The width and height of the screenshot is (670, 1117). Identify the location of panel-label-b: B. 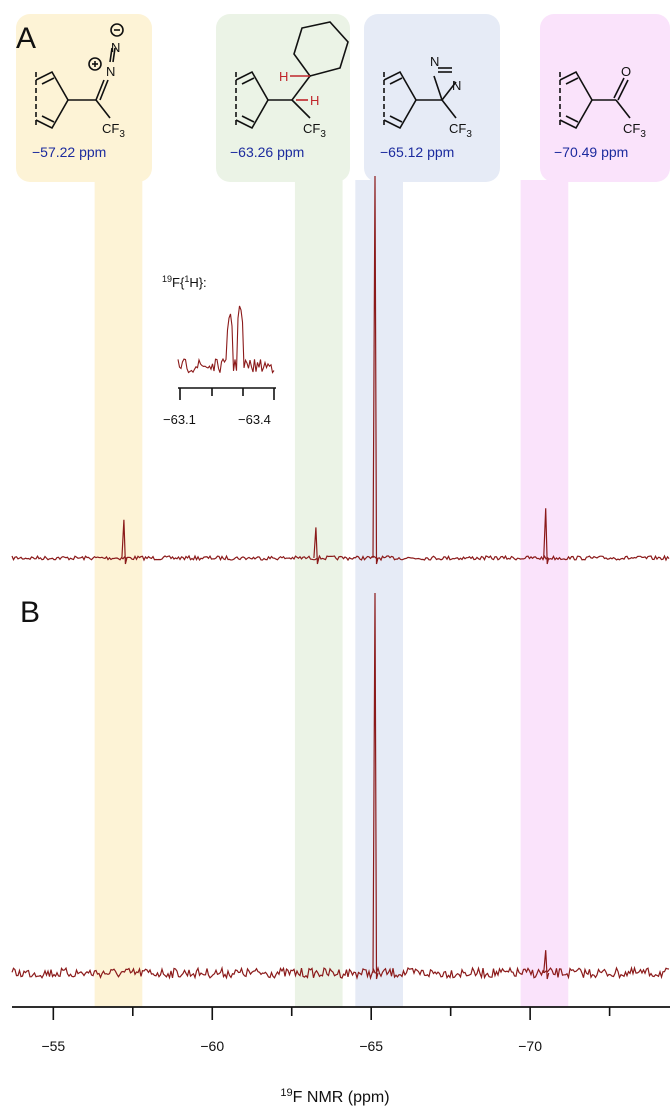
(30, 612).